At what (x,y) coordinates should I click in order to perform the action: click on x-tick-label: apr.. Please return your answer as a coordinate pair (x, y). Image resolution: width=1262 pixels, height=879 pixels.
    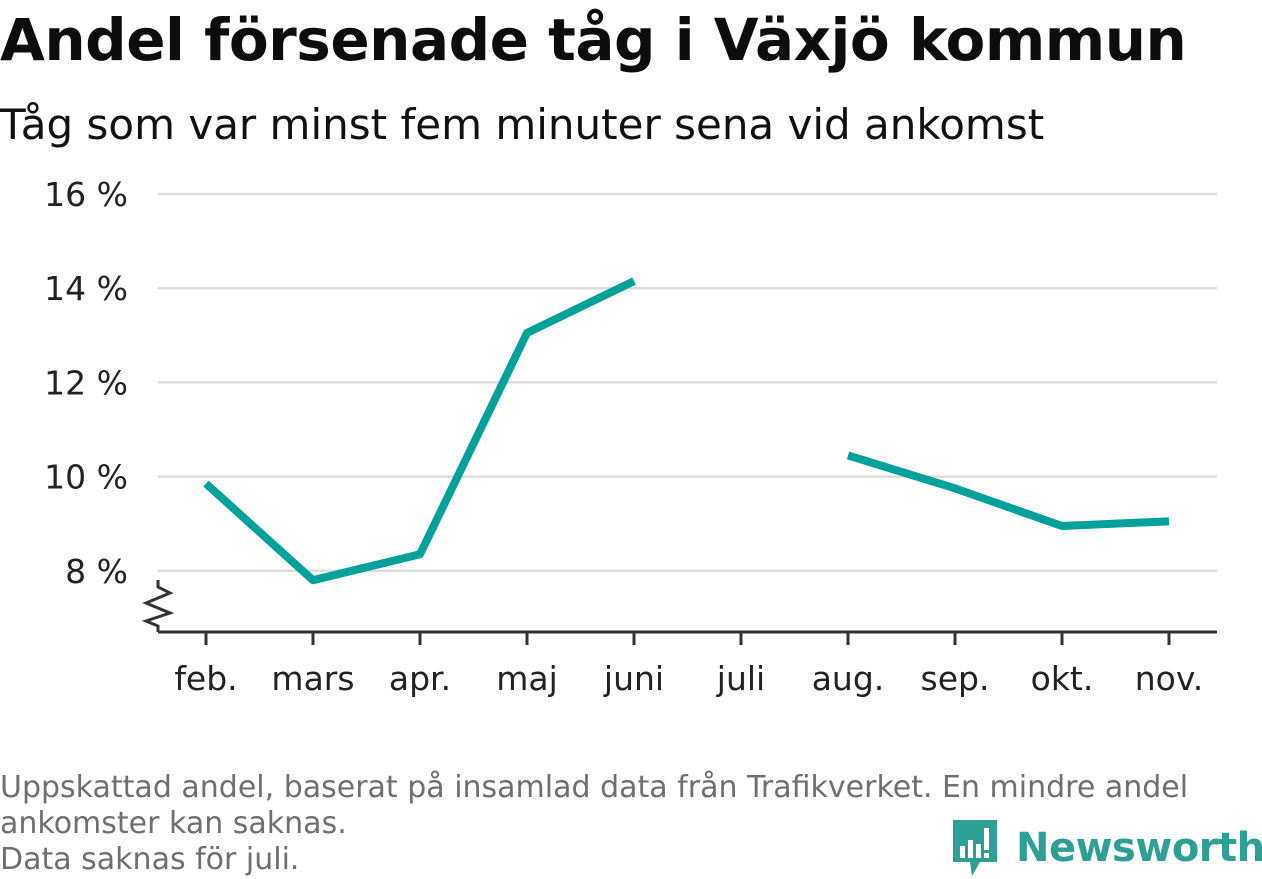
    Looking at the image, I should click on (420, 678).